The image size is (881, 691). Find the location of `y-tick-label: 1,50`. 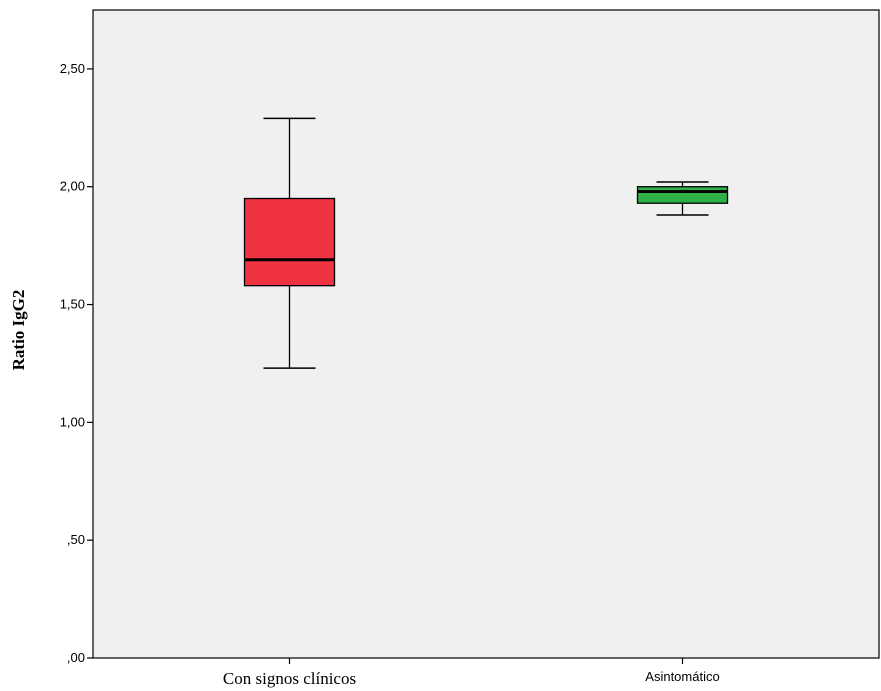

y-tick-label: 1,50 is located at coordinates (72, 304).